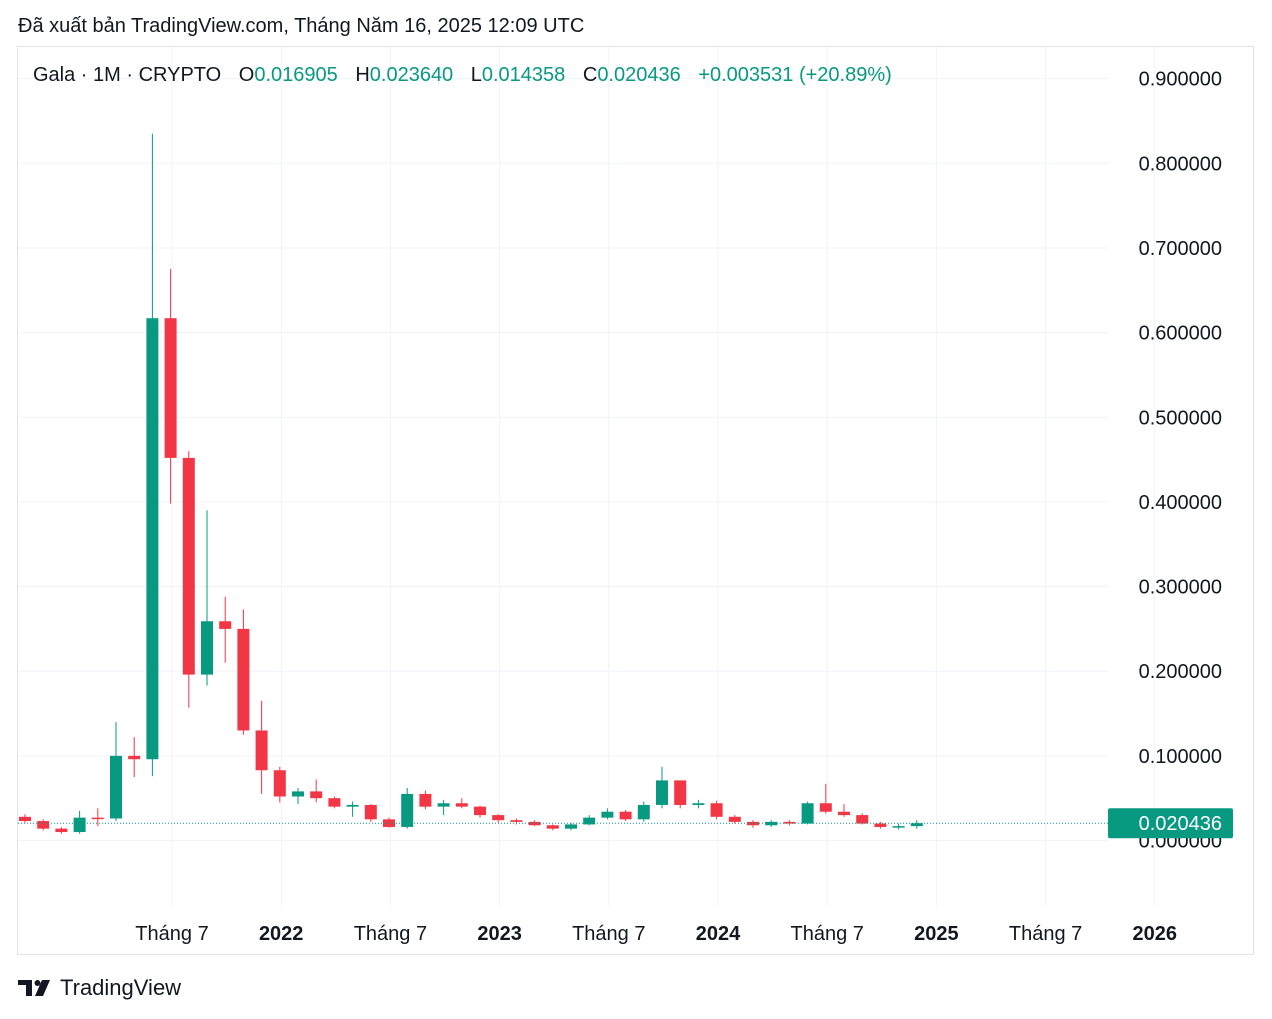 This screenshot has height=1019, width=1272. What do you see at coordinates (1180, 418) in the screenshot?
I see `y-tick-label: 0.500000` at bounding box center [1180, 418].